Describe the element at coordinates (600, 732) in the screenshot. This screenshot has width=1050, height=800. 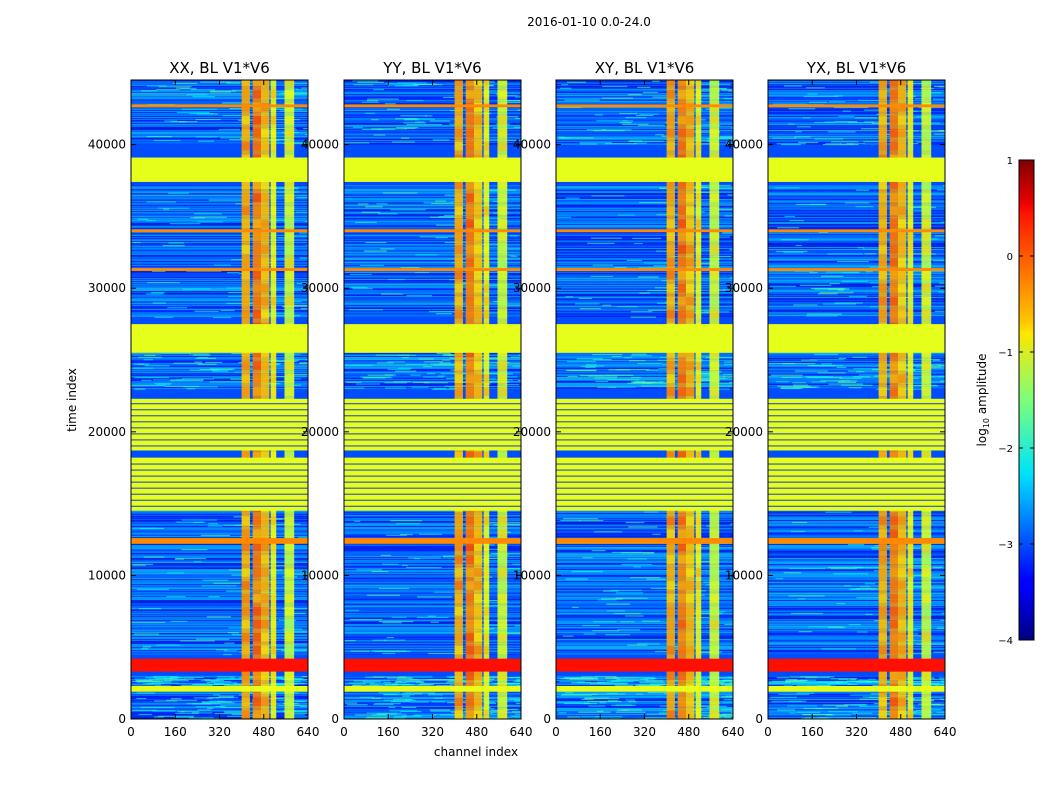
I see `x-tick-label: 160` at that location.